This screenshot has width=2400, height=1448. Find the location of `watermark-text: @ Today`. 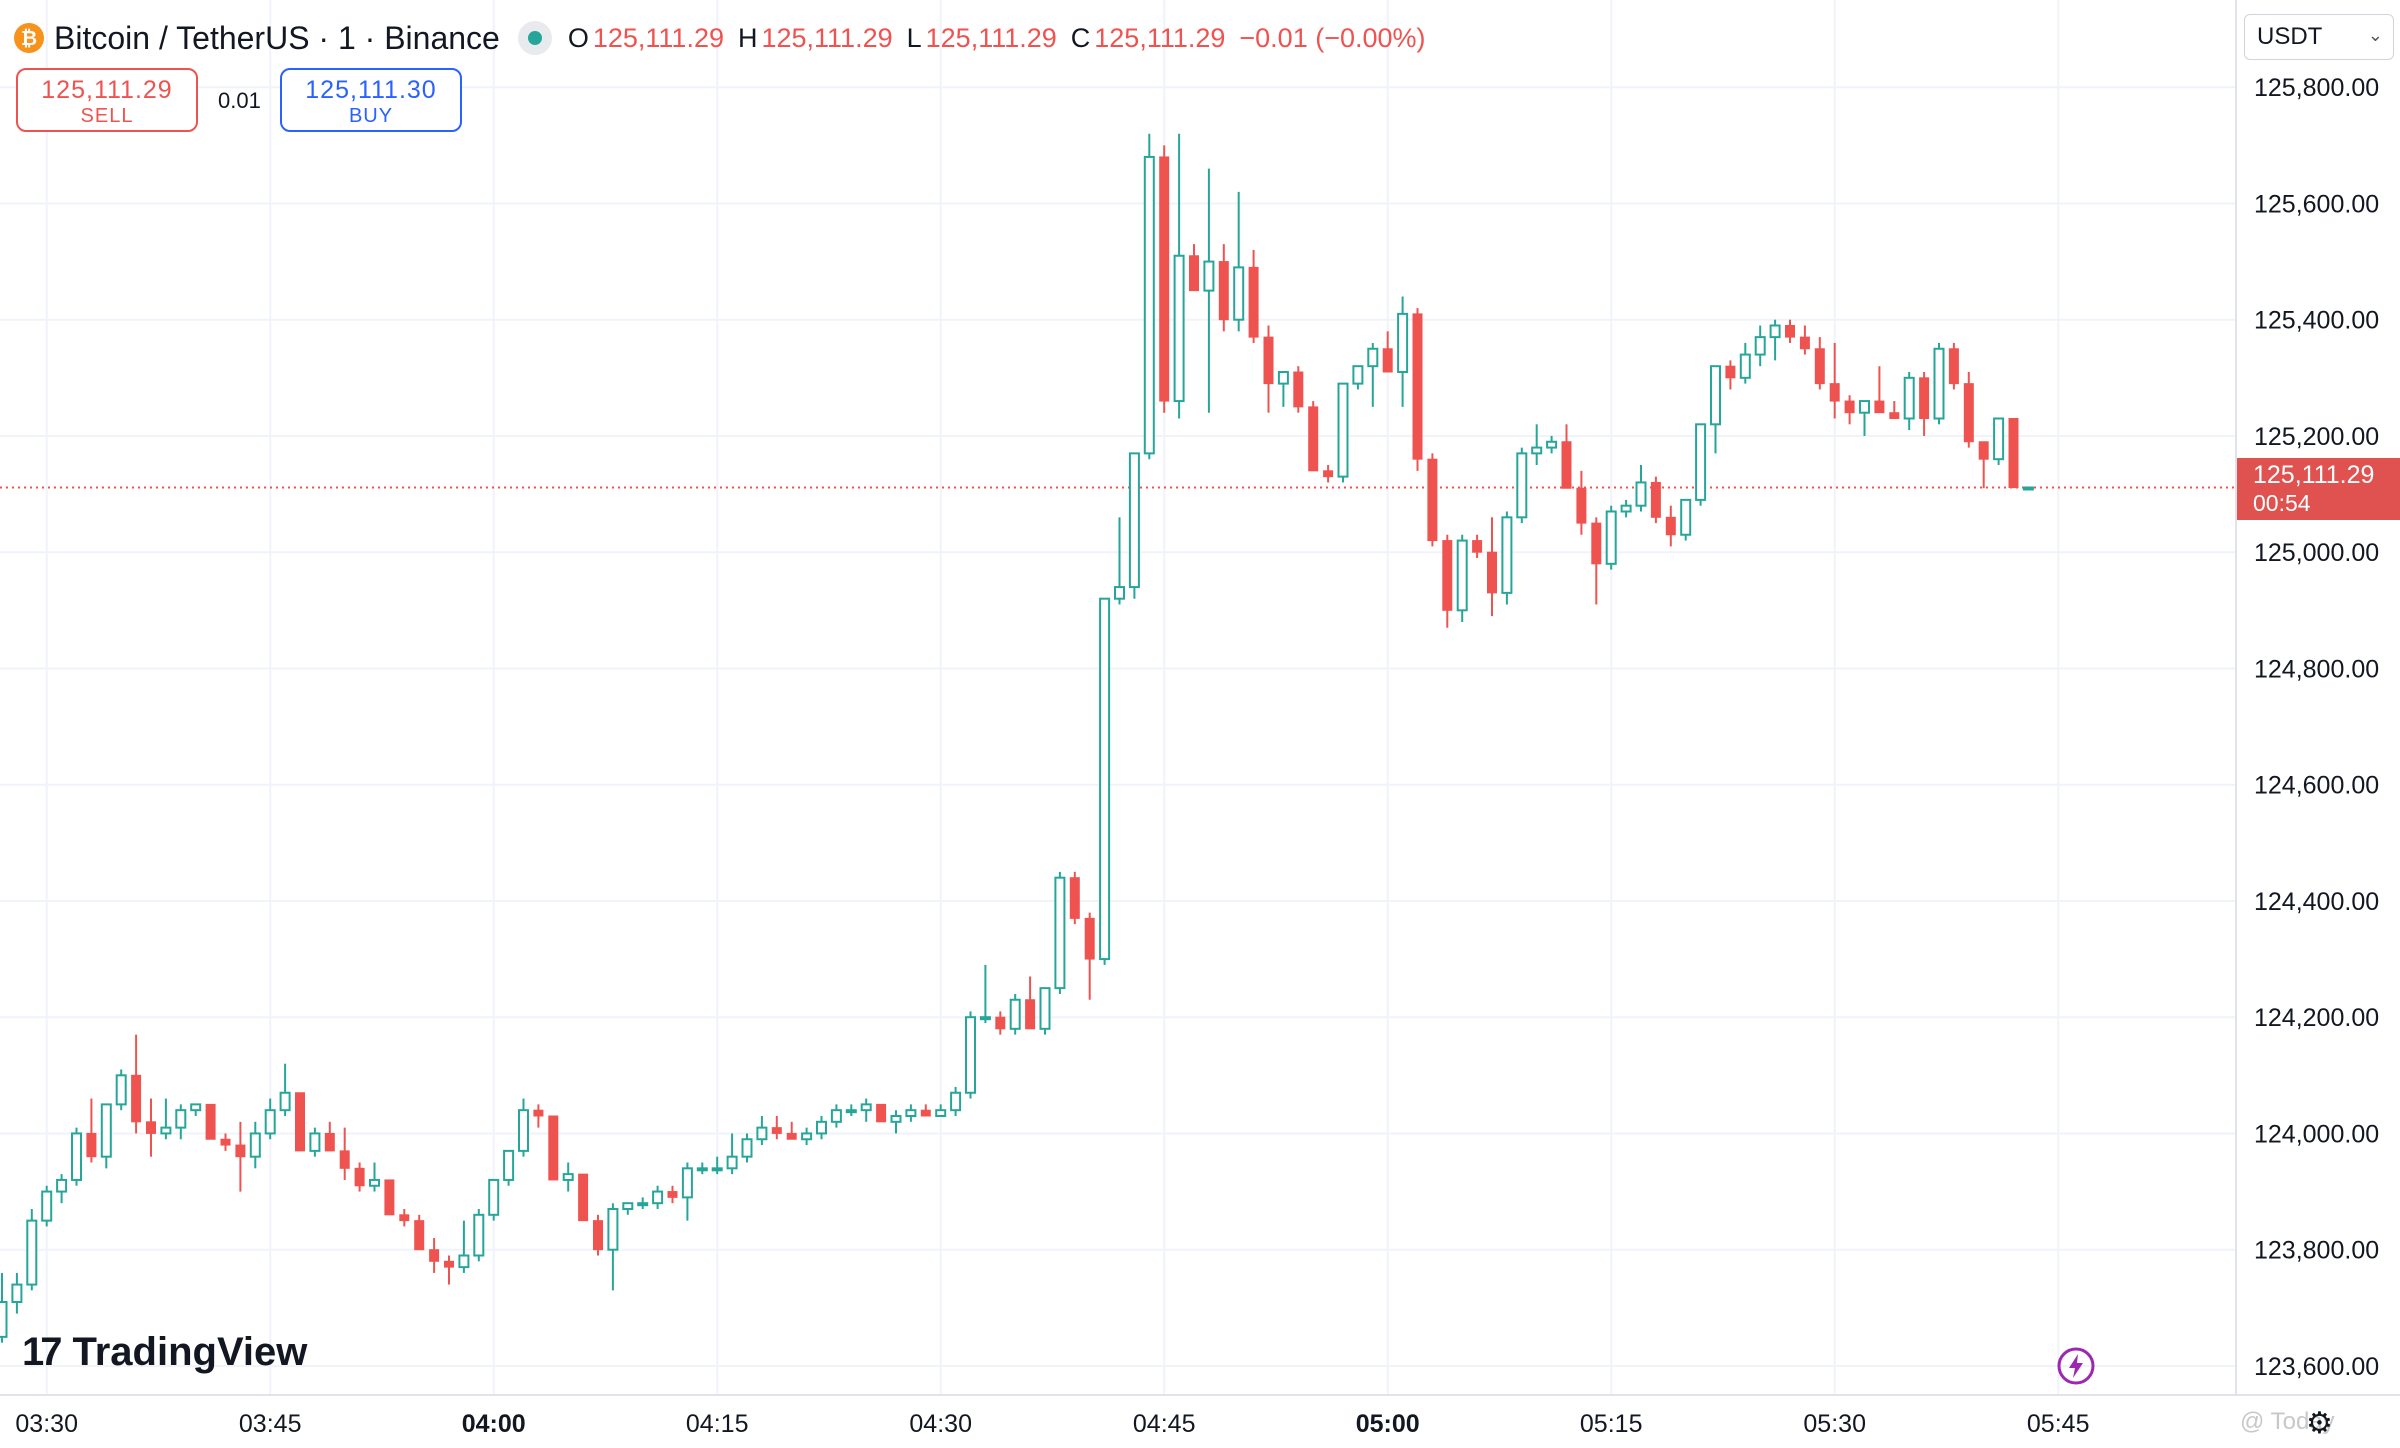

watermark-text: @ Today is located at coordinates (2287, 1421).